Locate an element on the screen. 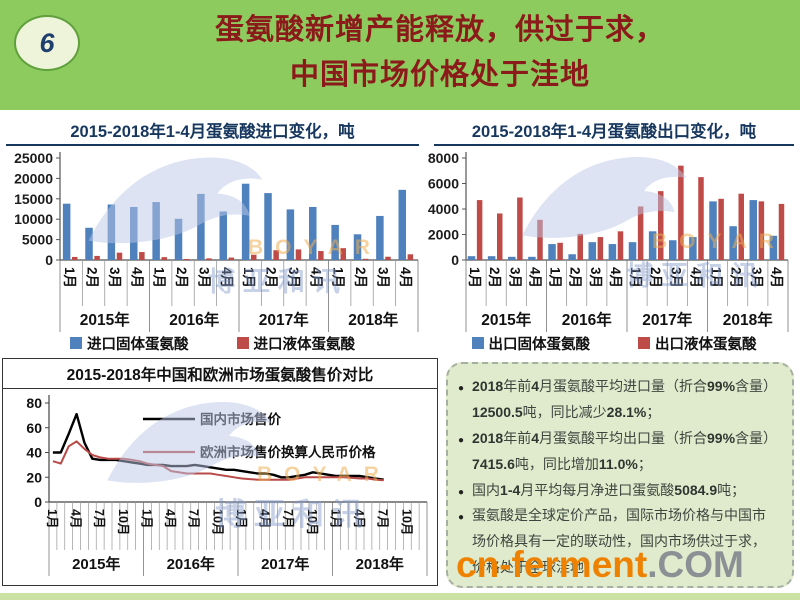 This screenshot has width=800, height=600. legend-item-import-liquid: 进口液体蛋氨酸 is located at coordinates (296, 343).